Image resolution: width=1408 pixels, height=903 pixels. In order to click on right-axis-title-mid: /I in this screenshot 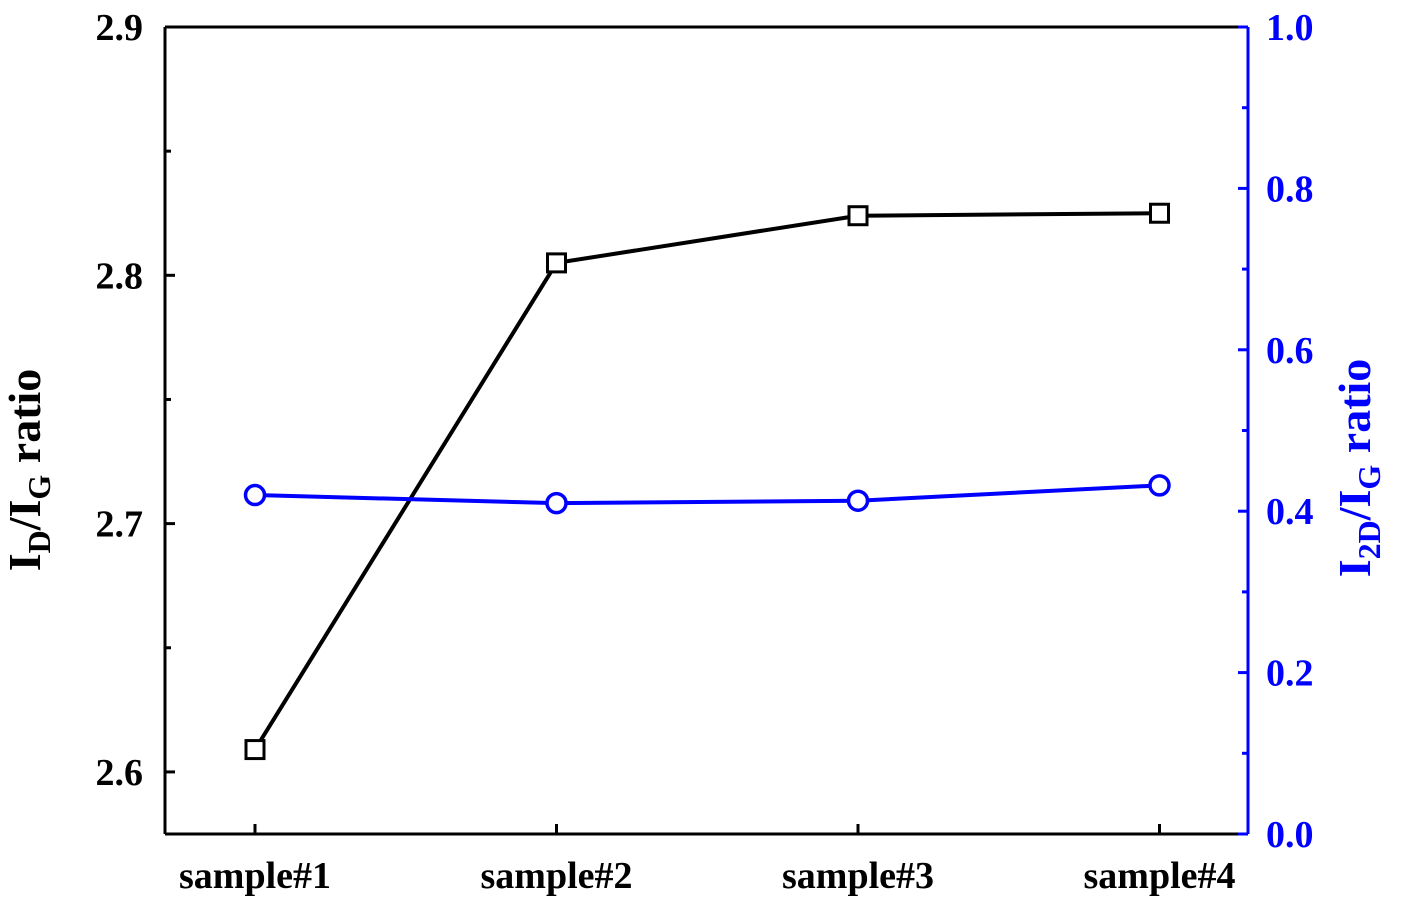, I will do `click(1354, 506)`.